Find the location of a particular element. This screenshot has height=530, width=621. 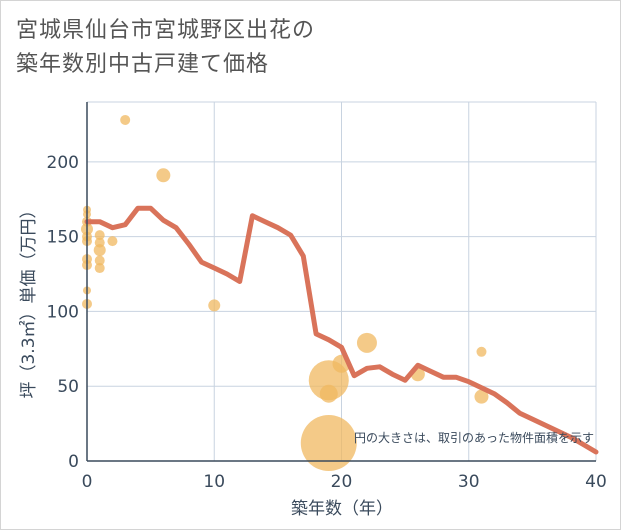

x-tick-label: 10 is located at coordinates (214, 482).